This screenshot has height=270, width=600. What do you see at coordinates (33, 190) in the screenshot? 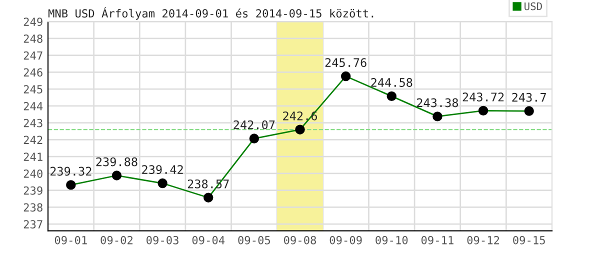
I see `y-tick-label: 239` at bounding box center [33, 190].